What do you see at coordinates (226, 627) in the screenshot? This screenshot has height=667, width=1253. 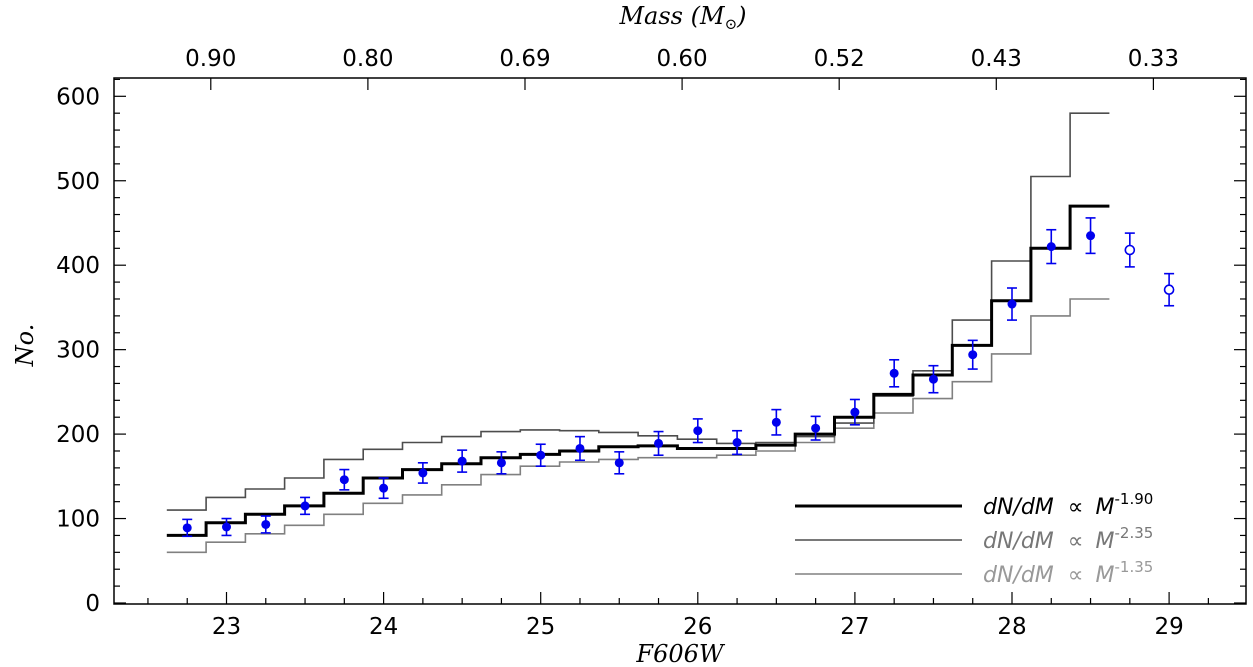 I see `x-tick-label: 23` at bounding box center [226, 627].